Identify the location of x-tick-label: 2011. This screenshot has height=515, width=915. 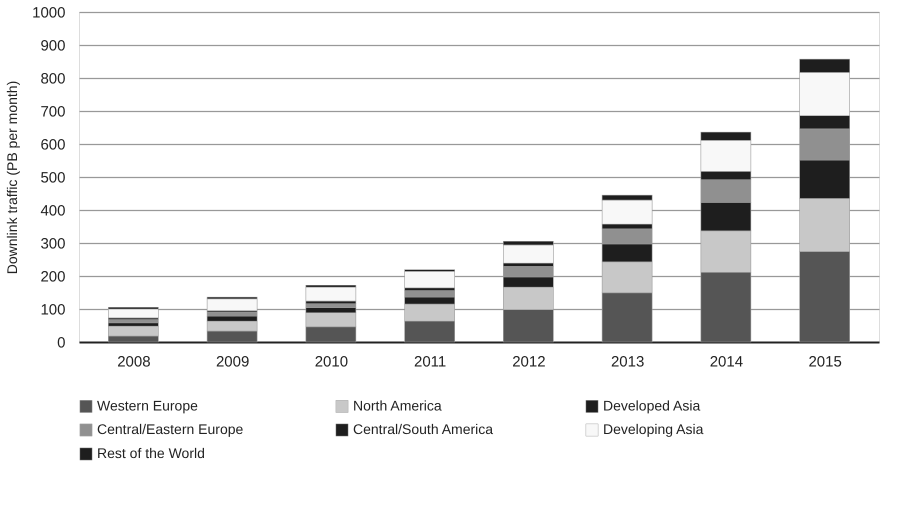
(430, 362).